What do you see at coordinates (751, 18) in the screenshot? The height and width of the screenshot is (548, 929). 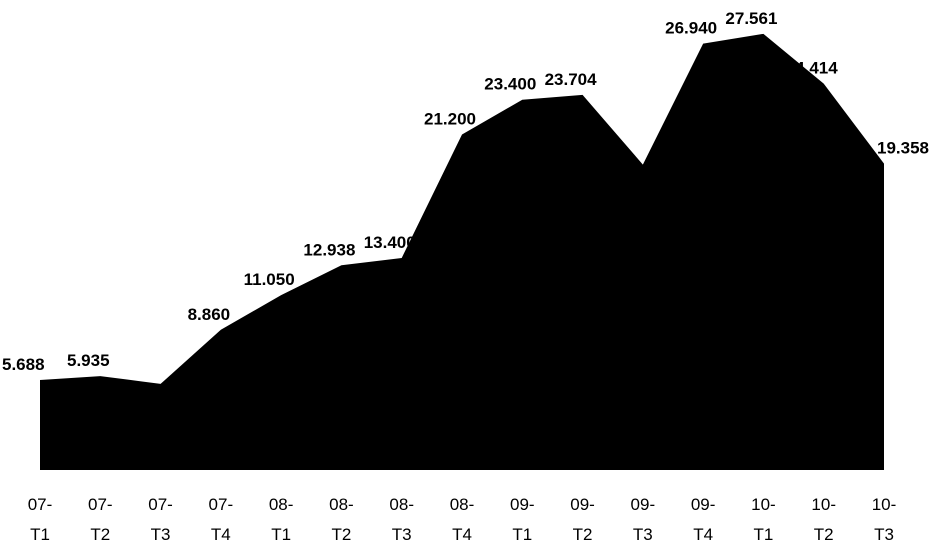 I see `data-label: 27.561` at bounding box center [751, 18].